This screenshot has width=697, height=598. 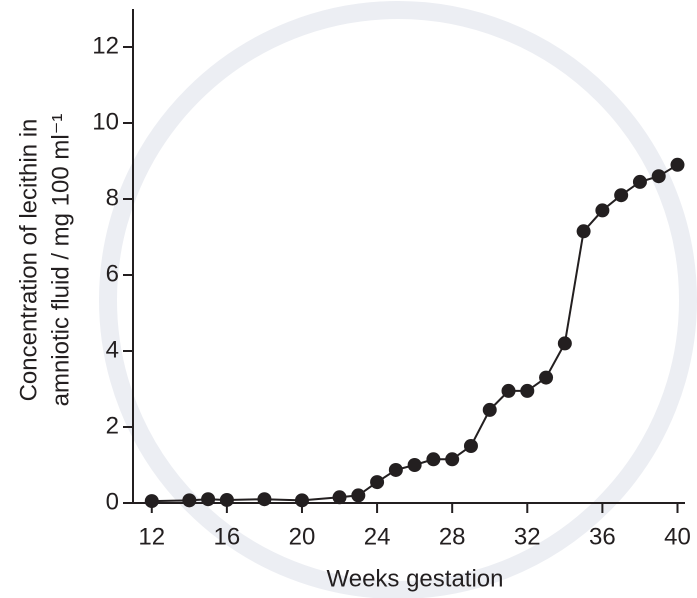 What do you see at coordinates (112, 501) in the screenshot?
I see `y-tick-label: 0` at bounding box center [112, 501].